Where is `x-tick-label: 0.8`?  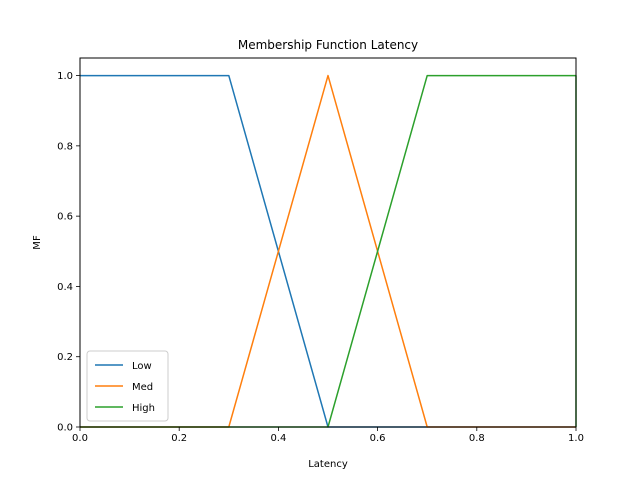 x-tick-label: 0.8 is located at coordinates (477, 438).